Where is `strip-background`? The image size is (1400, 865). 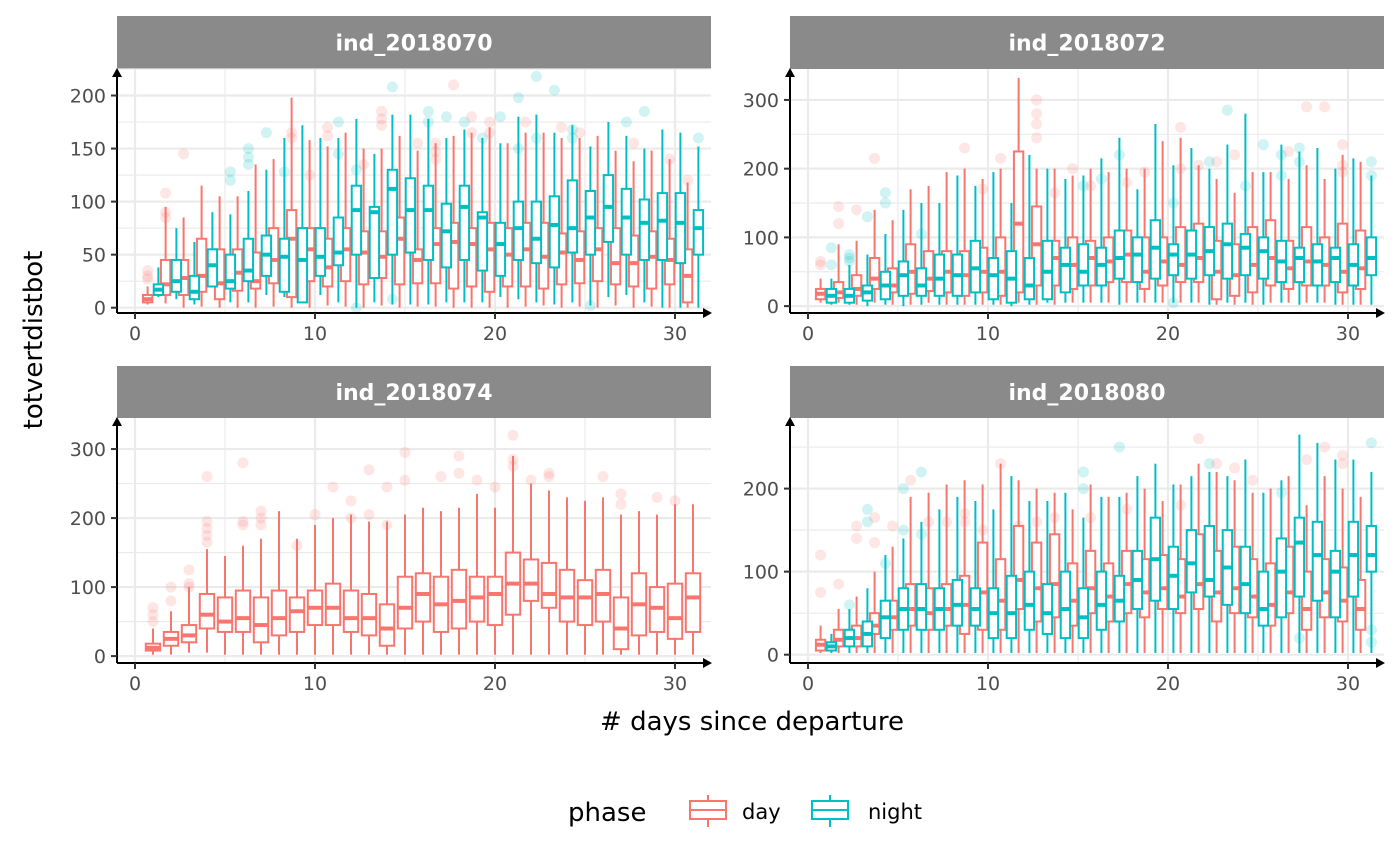
strip-background is located at coordinates (1087, 42).